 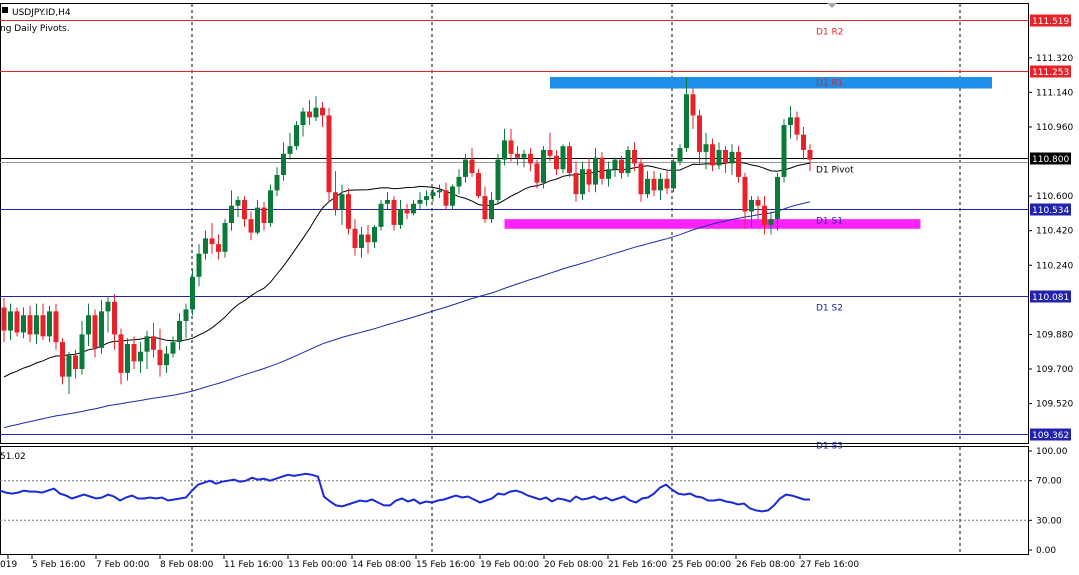 I want to click on price-tick-label: 111.140, so click(x=1054, y=93).